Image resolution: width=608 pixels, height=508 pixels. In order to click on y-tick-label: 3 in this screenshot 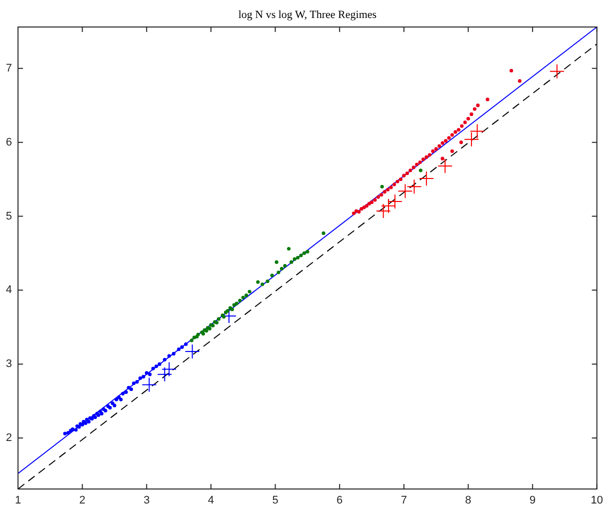, I will do `click(9, 364)`.